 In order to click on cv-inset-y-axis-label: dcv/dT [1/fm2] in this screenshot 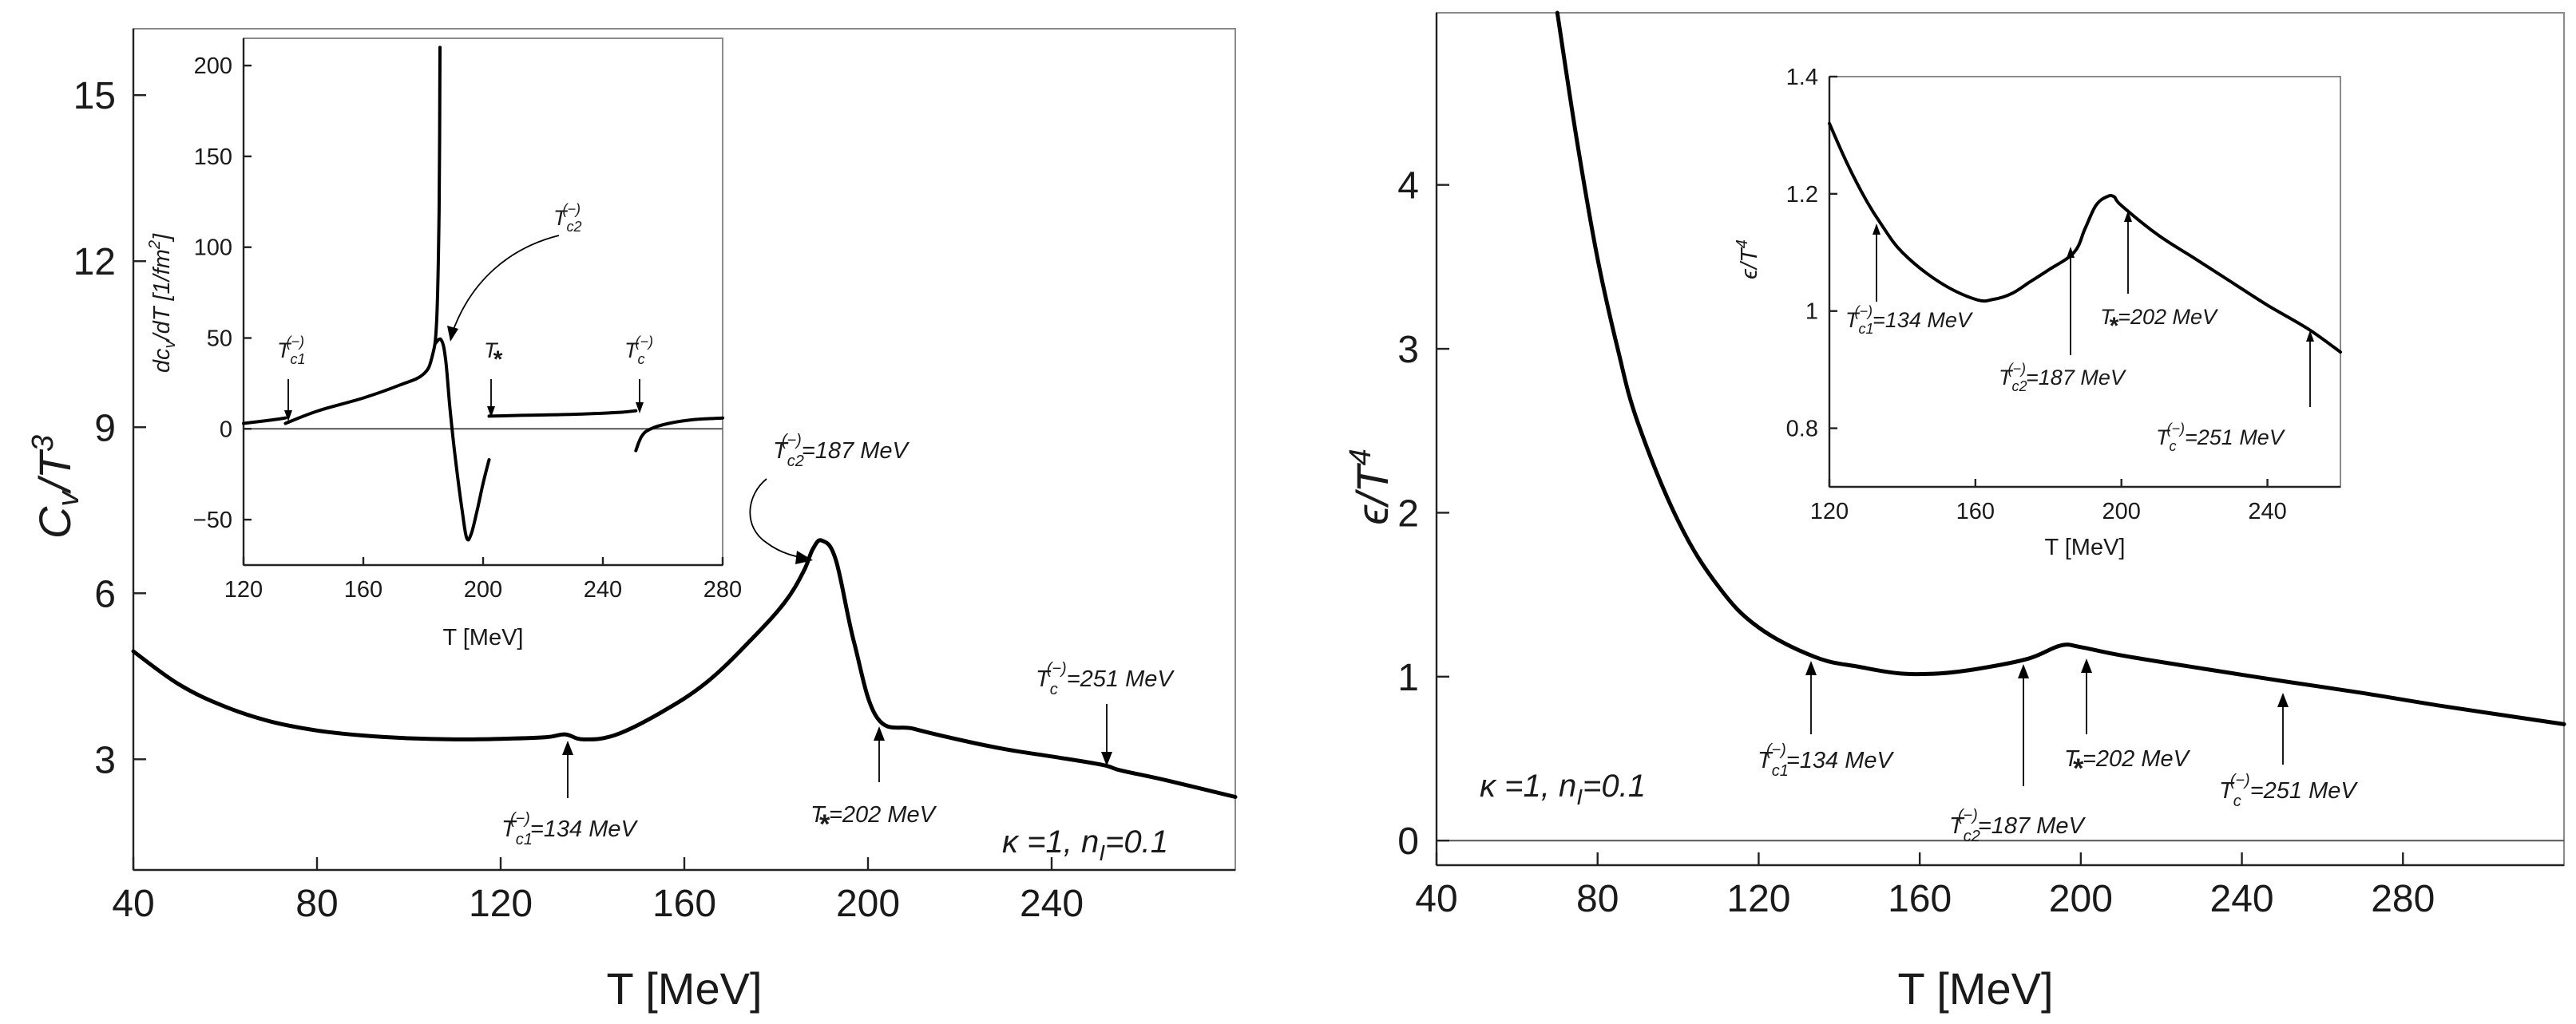, I will do `click(162, 303)`.